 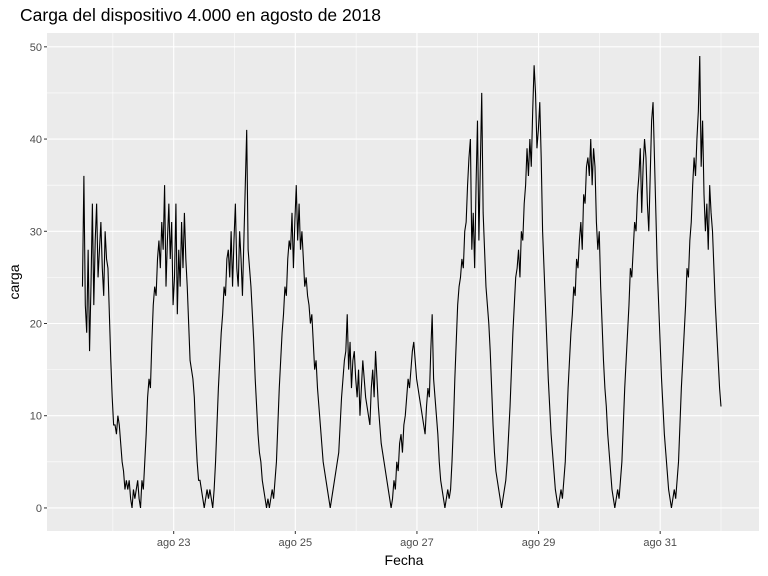 I want to click on x-tick-label: ago 25, so click(x=295, y=543).